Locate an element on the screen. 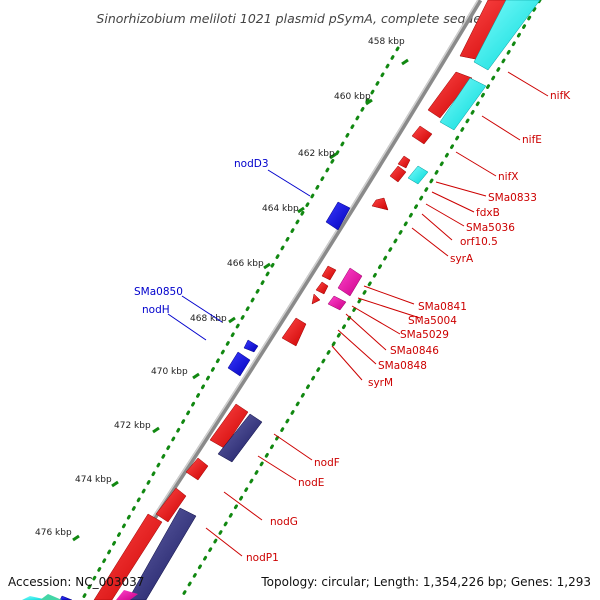  navy-nodF is located at coordinates (240, 438).